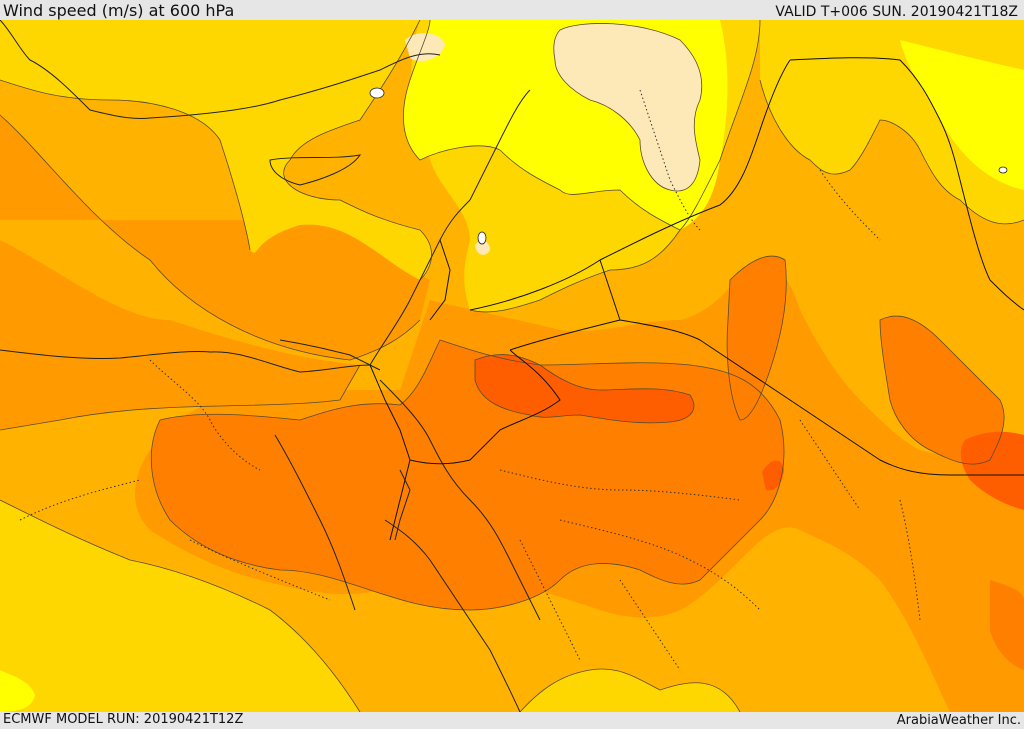 The height and width of the screenshot is (729, 1024). What do you see at coordinates (119, 10) in the screenshot?
I see `map-title: Wind speed (m/s) at 600 hPa` at bounding box center [119, 10].